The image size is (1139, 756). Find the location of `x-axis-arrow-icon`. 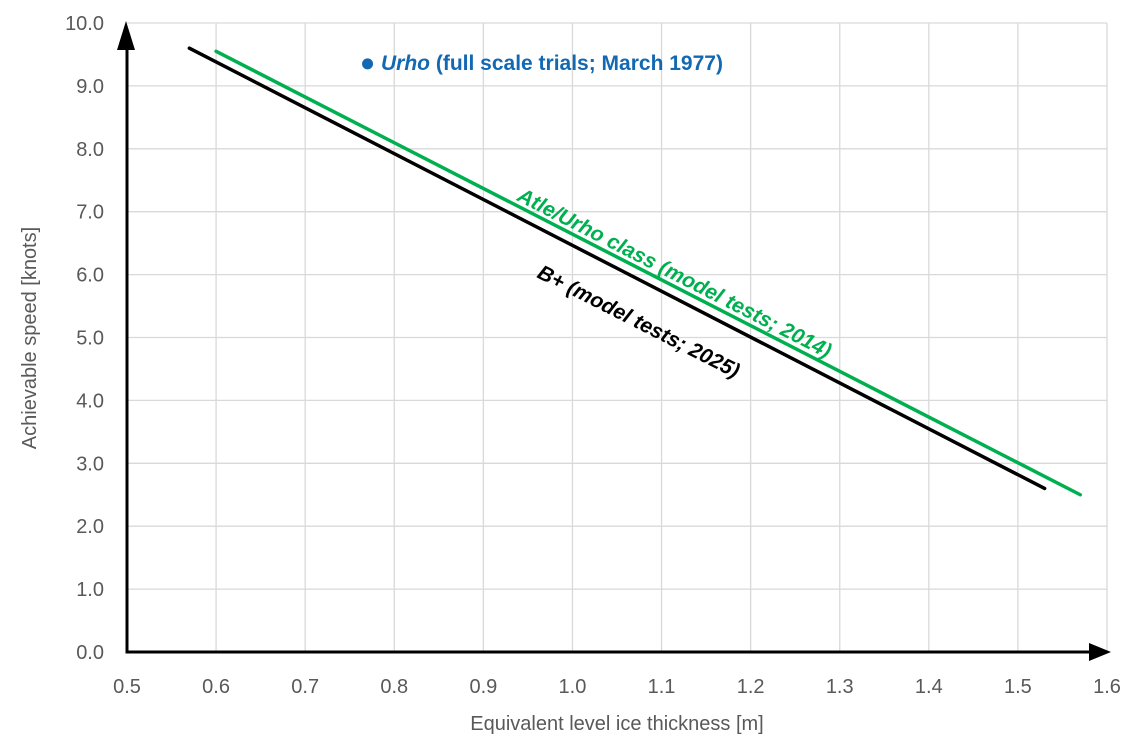

x-axis-arrow-icon is located at coordinates (1100, 652).